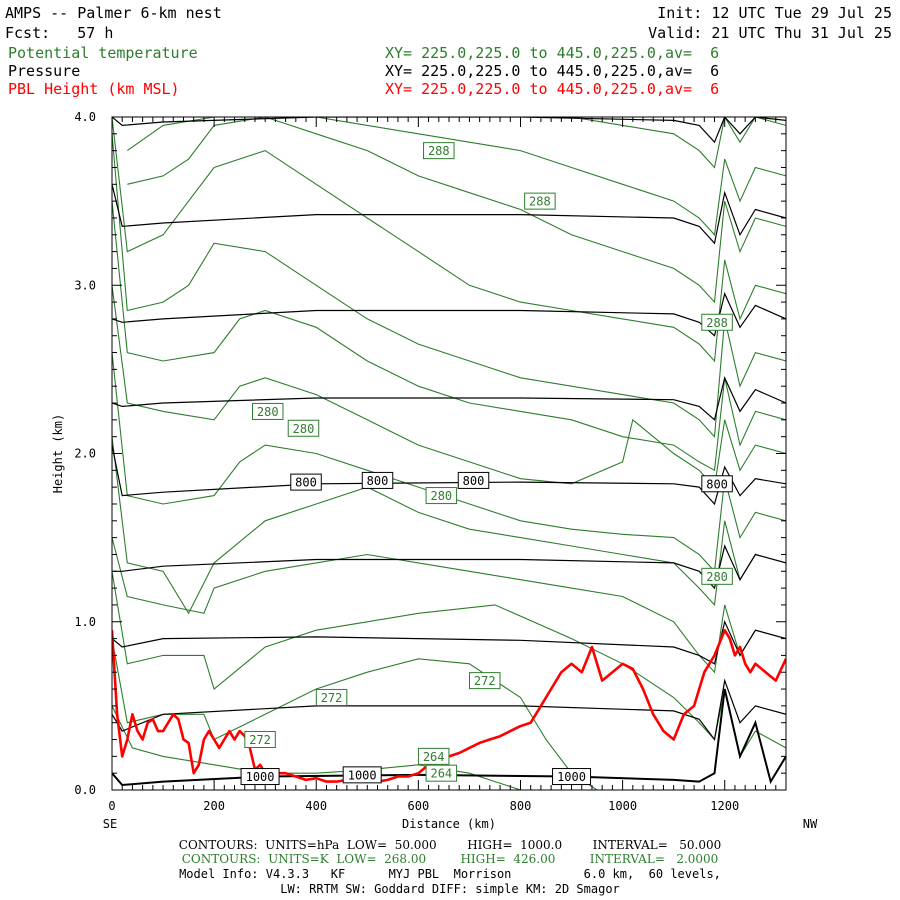 The height and width of the screenshot is (900, 900). Describe the element at coordinates (419, 806) in the screenshot. I see `x-tick-label-3: 600` at that location.